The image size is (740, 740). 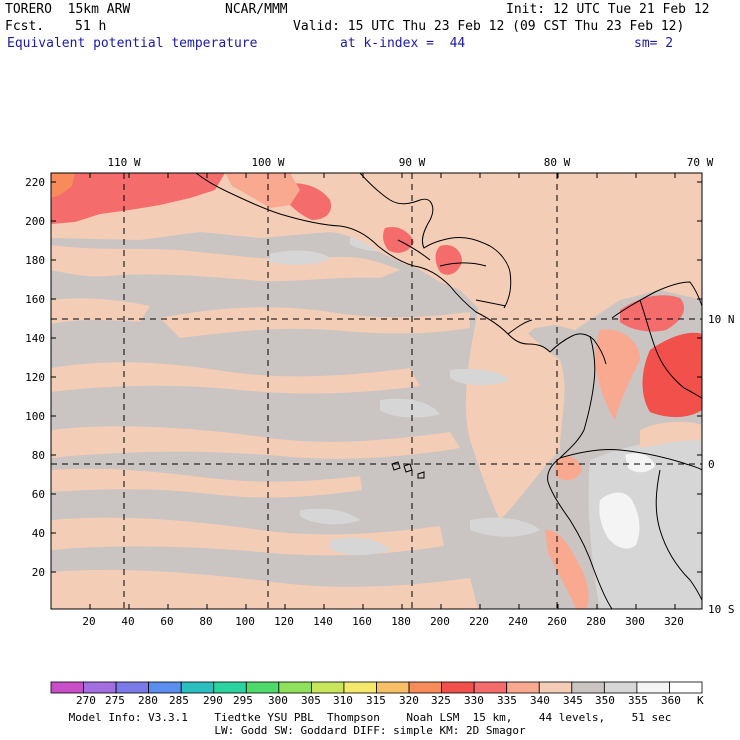 I want to click on colorbar-label: 315, so click(x=376, y=700).